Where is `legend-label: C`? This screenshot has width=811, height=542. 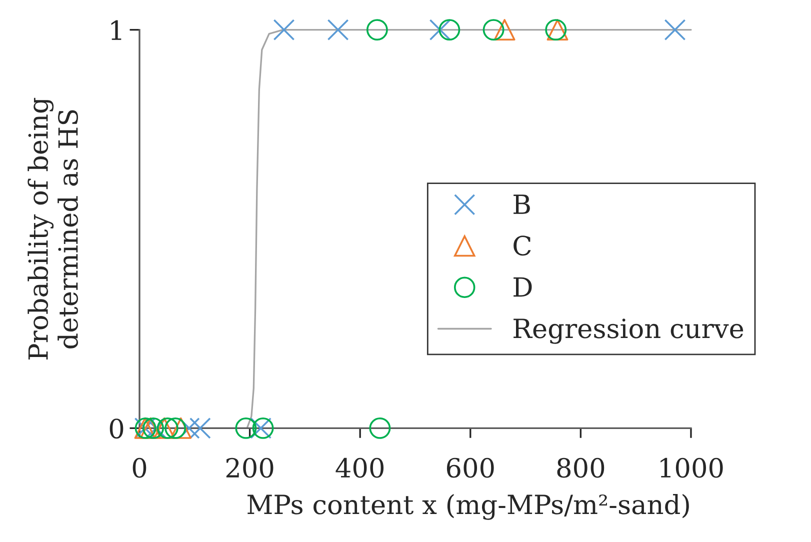 legend-label: C is located at coordinates (522, 246).